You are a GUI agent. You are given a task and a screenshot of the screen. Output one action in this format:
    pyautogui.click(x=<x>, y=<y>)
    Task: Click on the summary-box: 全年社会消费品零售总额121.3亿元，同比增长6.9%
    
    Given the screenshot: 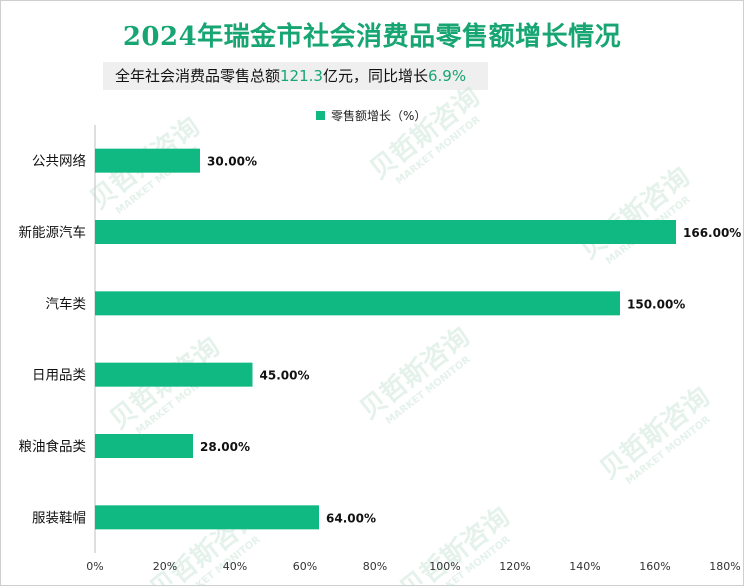 What is the action you would take?
    pyautogui.click(x=295, y=76)
    